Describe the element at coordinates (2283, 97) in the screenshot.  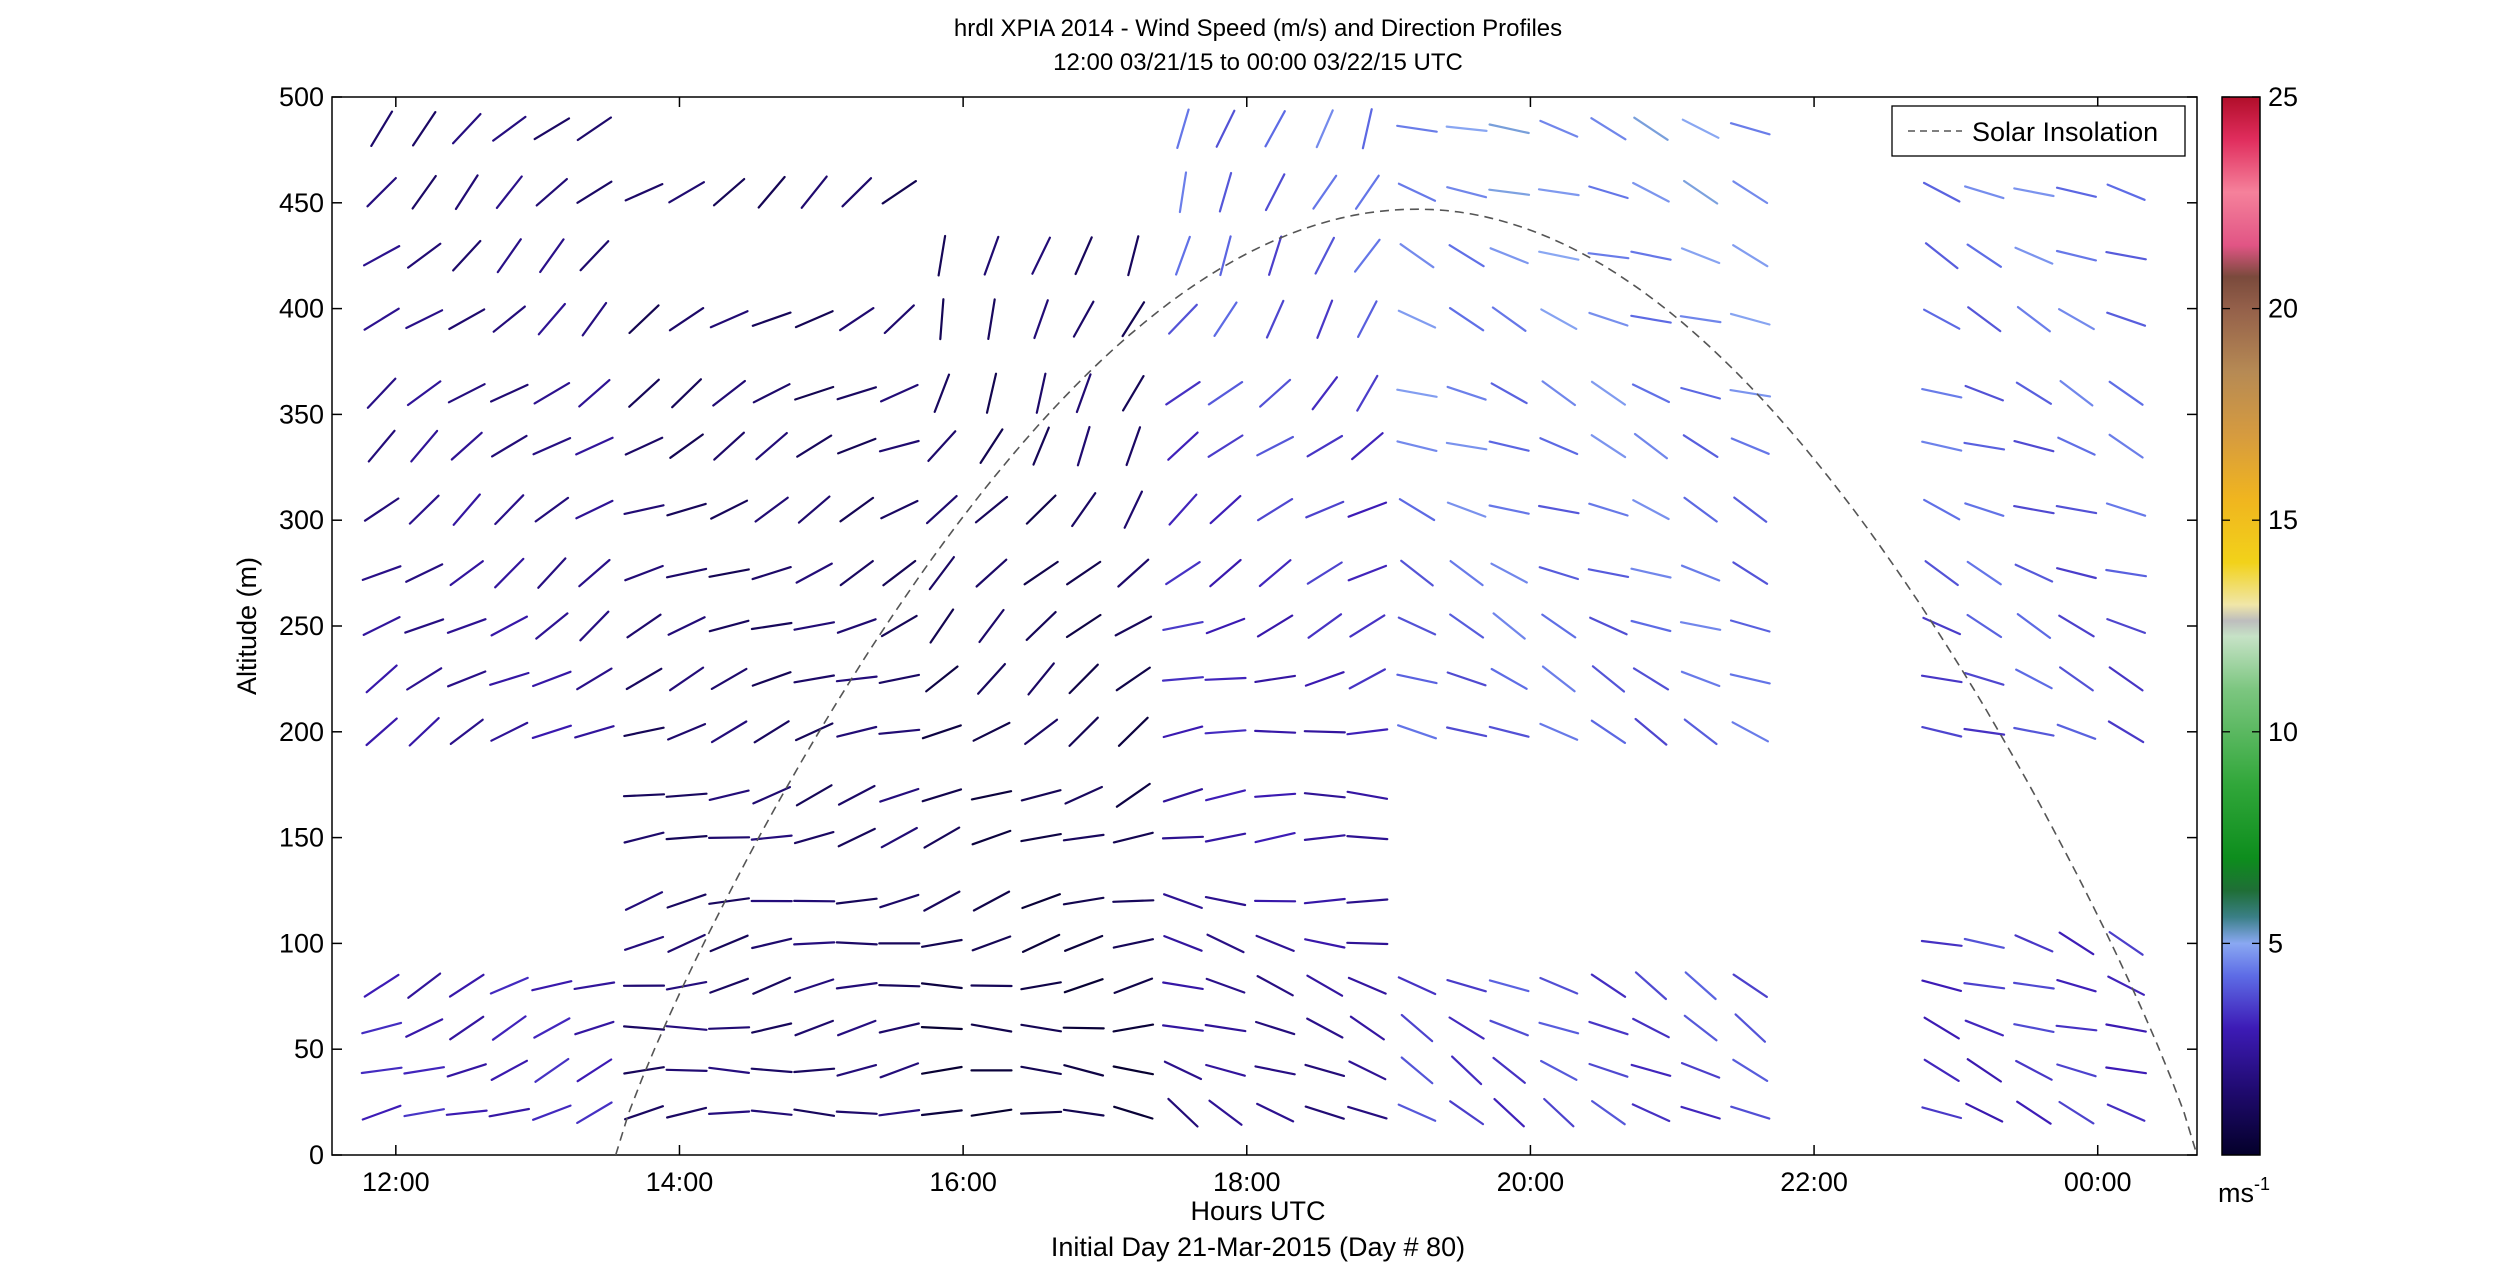
I see `colorbar-tick-label: 25` at that location.